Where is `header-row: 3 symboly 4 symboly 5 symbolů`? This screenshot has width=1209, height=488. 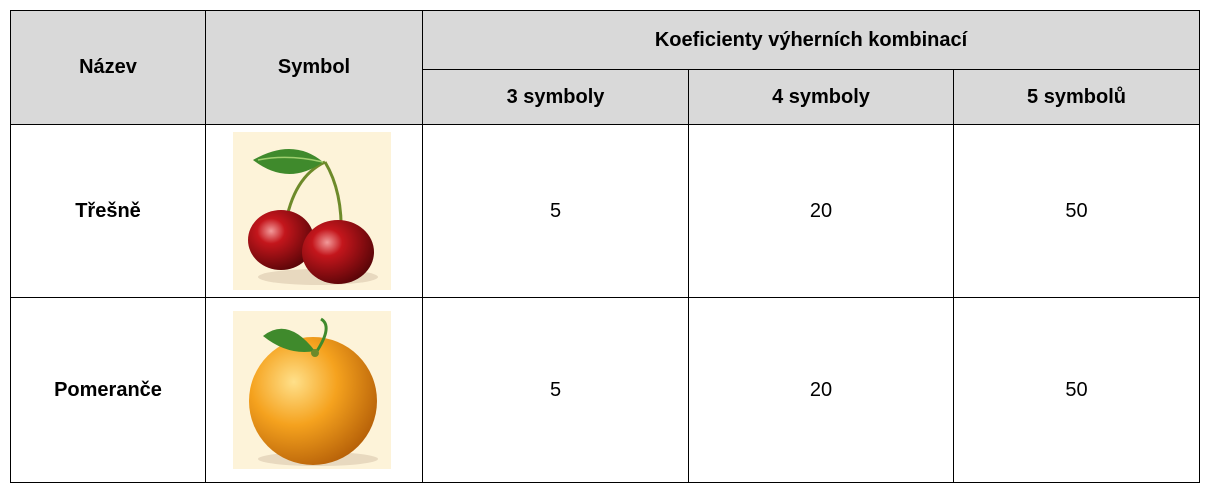
header-row: 3 symboly 4 symboly 5 symbolů is located at coordinates (606, 97).